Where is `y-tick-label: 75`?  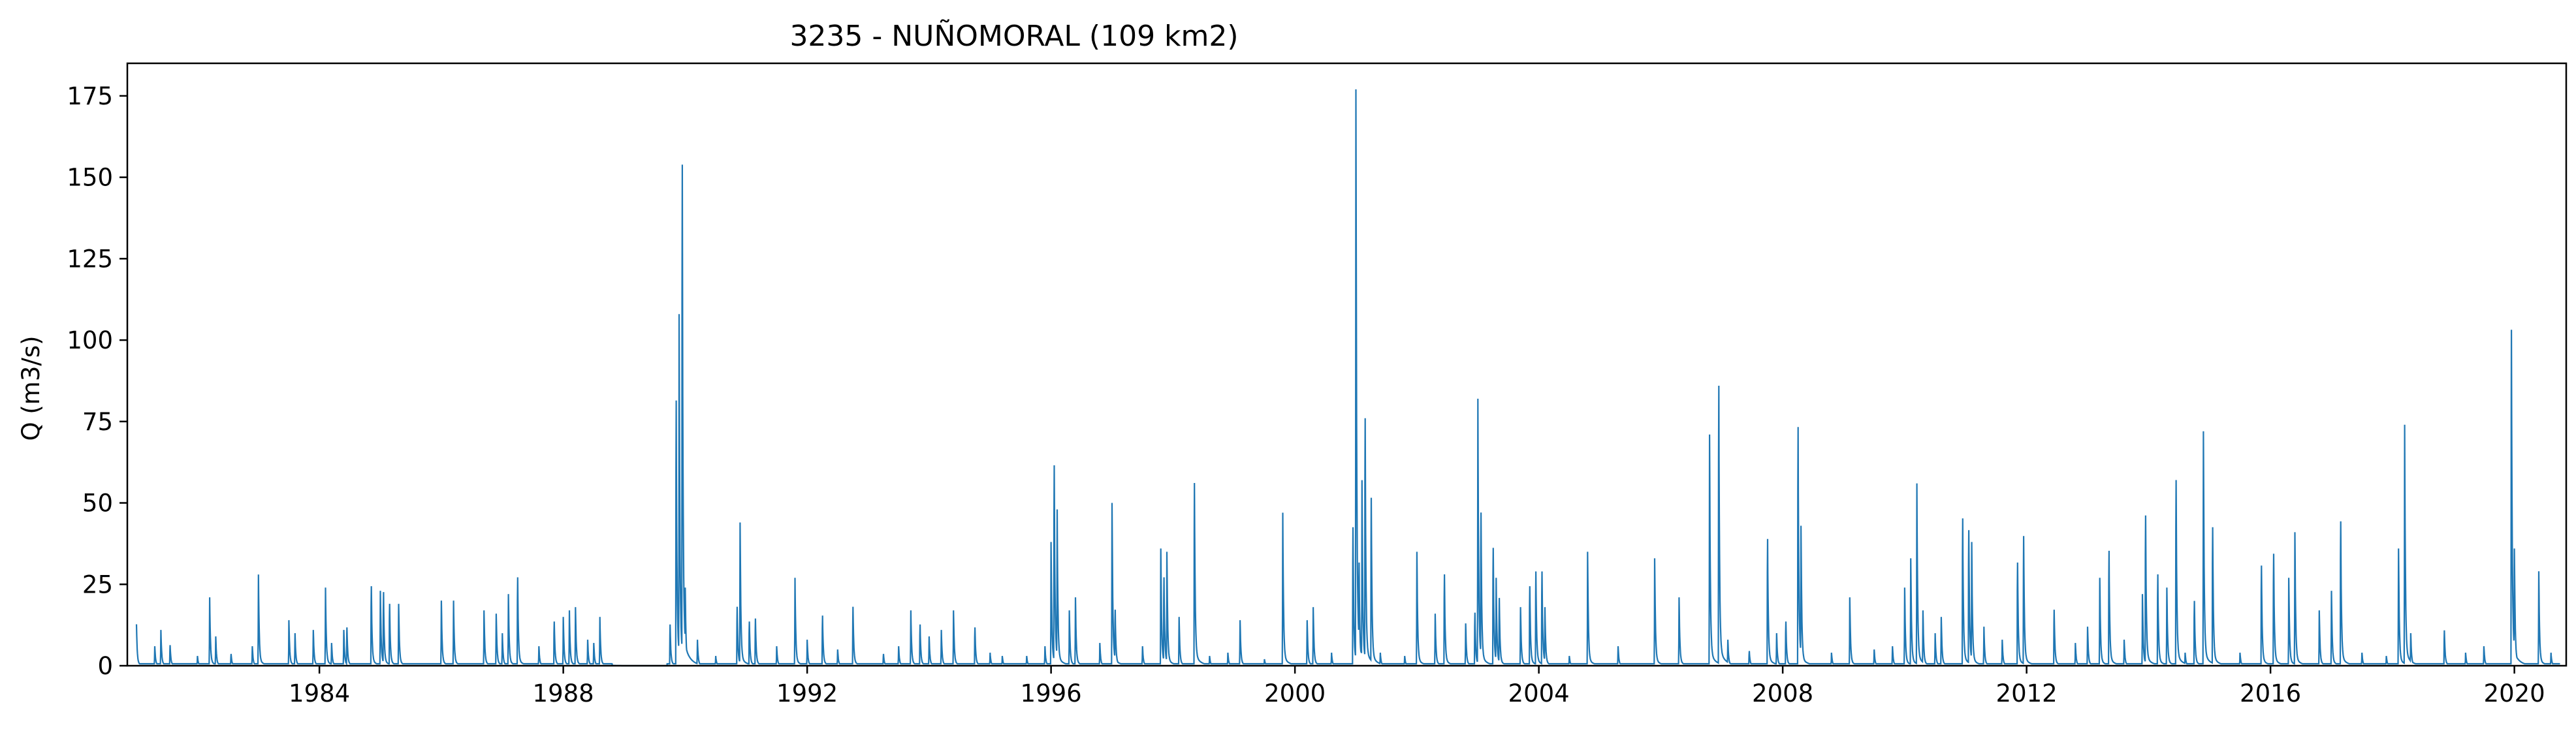
y-tick-label: 75 is located at coordinates (98, 422).